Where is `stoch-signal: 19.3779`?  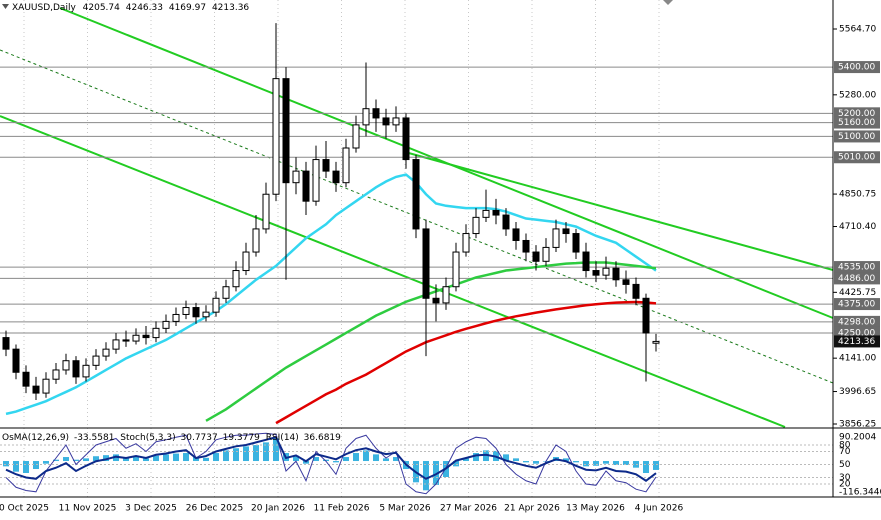 stoch-signal: 19.3779 is located at coordinates (241, 438).